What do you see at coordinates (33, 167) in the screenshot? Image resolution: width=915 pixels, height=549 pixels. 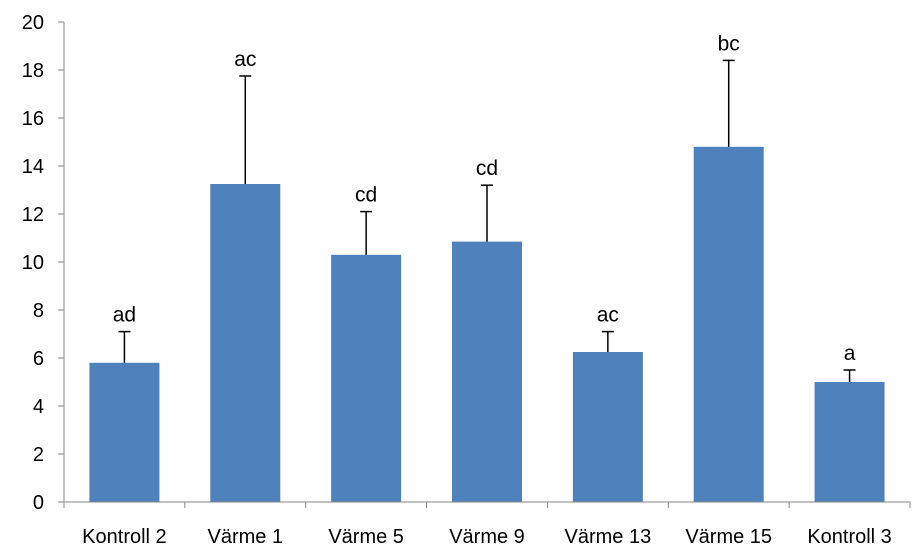 I see `y-tick-label: 14` at bounding box center [33, 167].